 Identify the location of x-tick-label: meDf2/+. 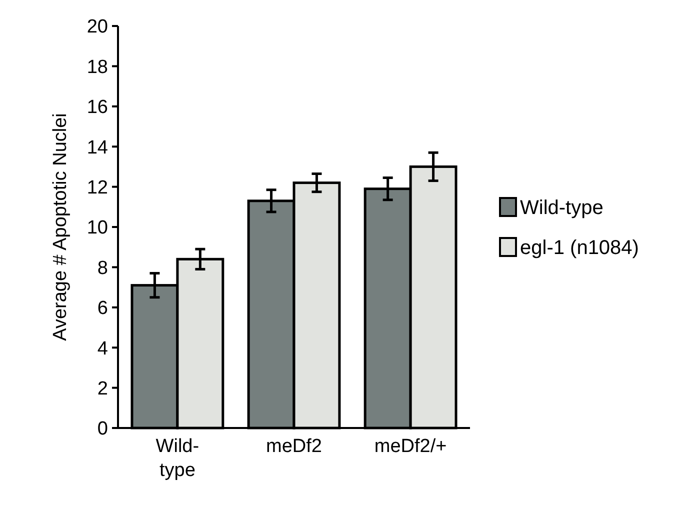
(410, 446).